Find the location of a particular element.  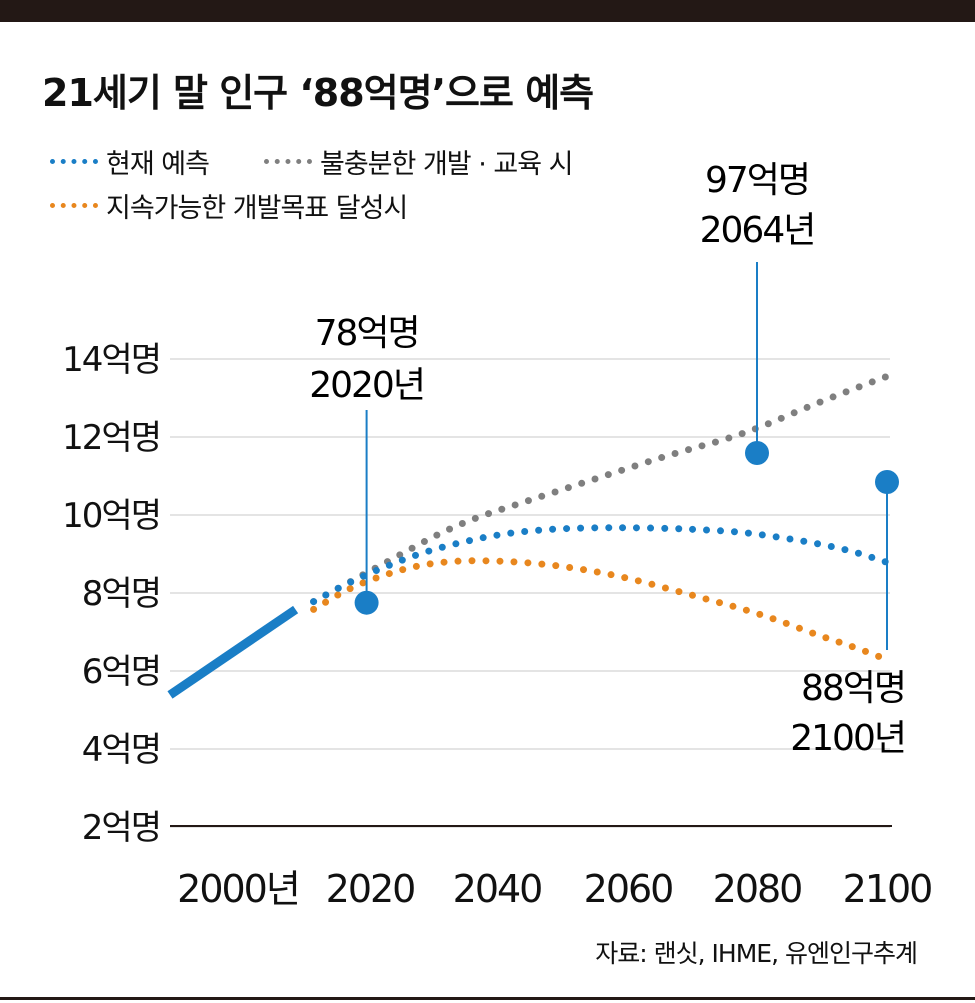

top-bar is located at coordinates (487, 11).